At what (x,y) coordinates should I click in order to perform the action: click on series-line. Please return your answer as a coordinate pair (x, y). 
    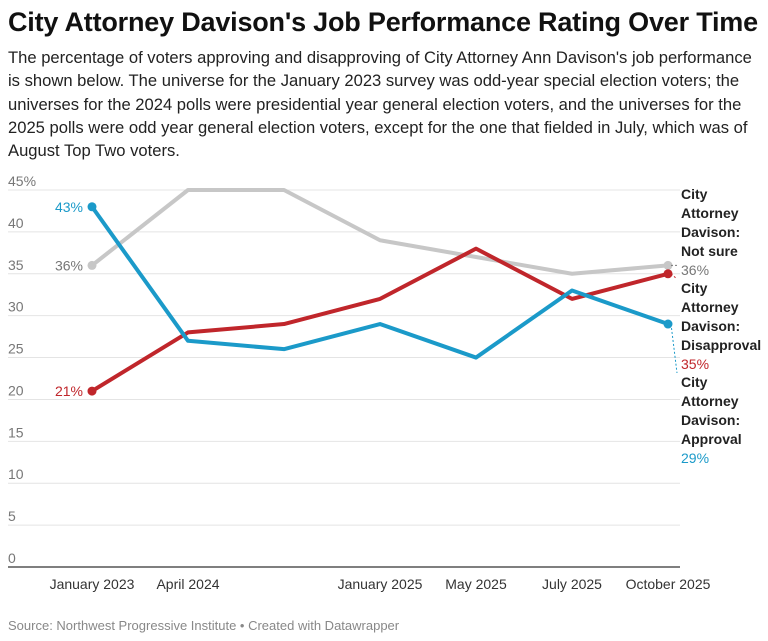
    Looking at the image, I should click on (380, 232).